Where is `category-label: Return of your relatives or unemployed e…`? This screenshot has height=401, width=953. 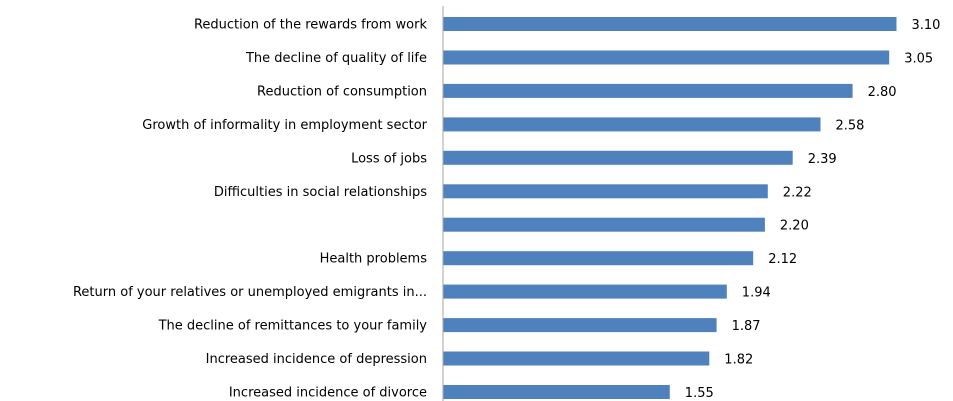 category-label: Return of your relatives or unemployed e… is located at coordinates (250, 292).